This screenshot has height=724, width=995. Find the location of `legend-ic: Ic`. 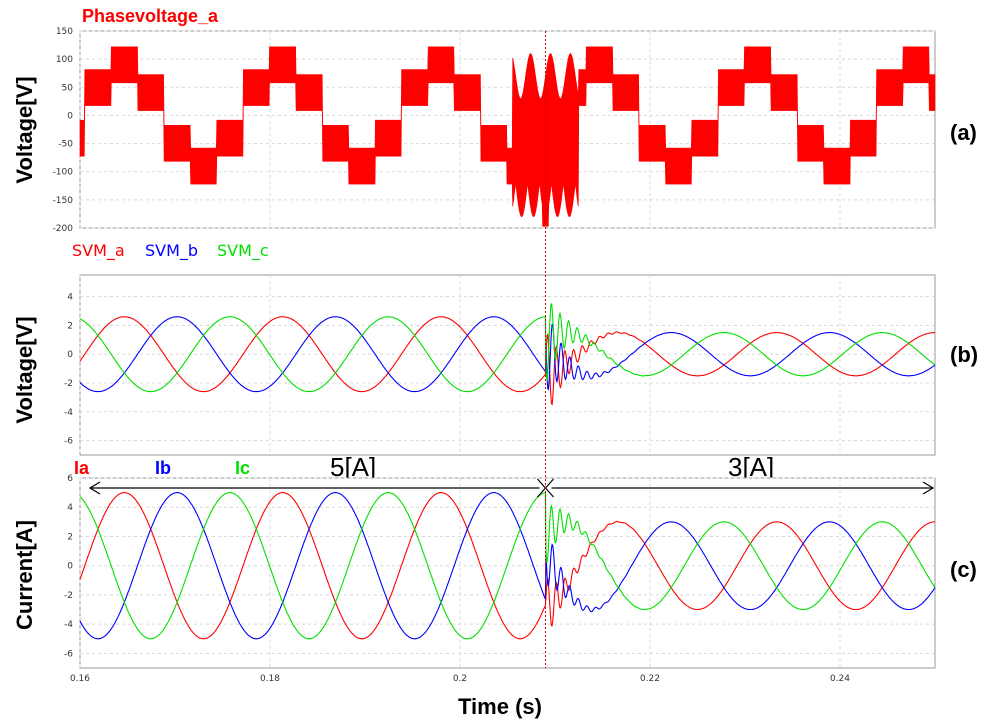

legend-ic: Ic is located at coordinates (242, 468).